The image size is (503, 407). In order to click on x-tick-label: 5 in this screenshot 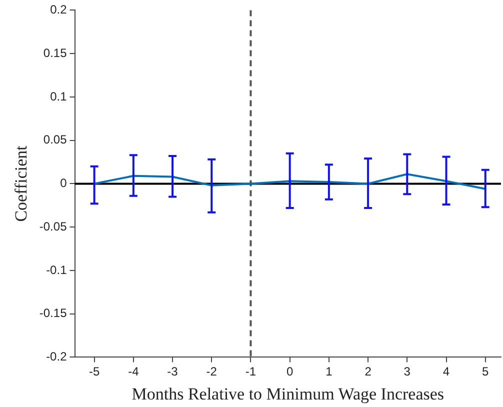, I will do `click(486, 371)`.